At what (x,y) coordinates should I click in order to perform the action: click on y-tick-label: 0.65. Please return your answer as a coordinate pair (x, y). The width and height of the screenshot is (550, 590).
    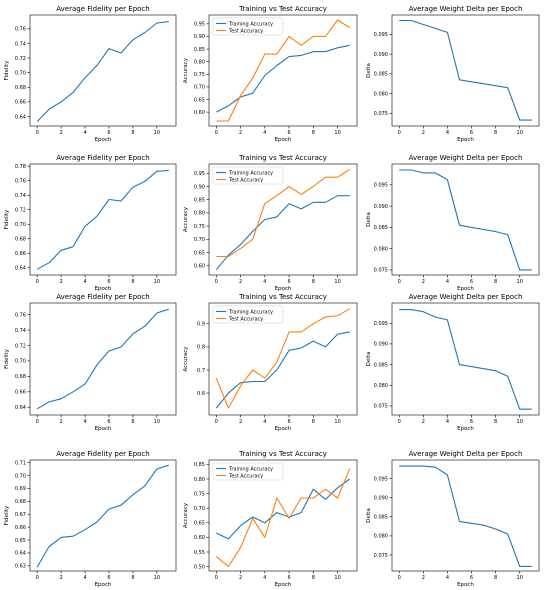
    Looking at the image, I should click on (199, 253).